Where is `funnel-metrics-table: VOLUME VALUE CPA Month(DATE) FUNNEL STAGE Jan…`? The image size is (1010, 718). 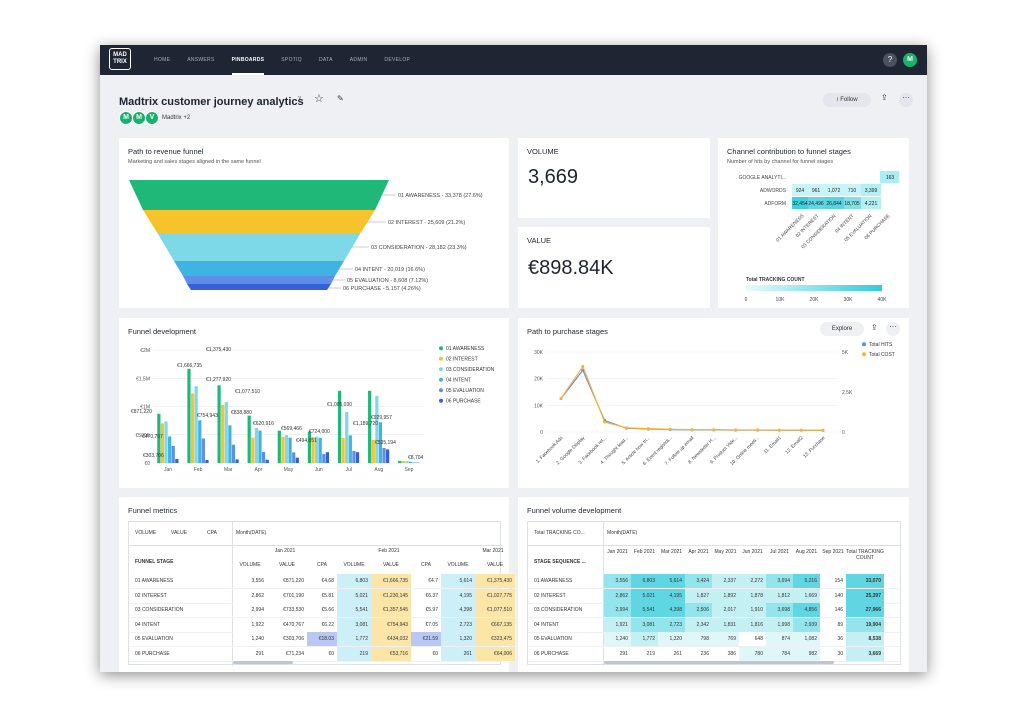 funnel-metrics-table: VOLUME VALUE CPA Month(DATE) FUNNEL STAGE Jan… is located at coordinates (331, 593).